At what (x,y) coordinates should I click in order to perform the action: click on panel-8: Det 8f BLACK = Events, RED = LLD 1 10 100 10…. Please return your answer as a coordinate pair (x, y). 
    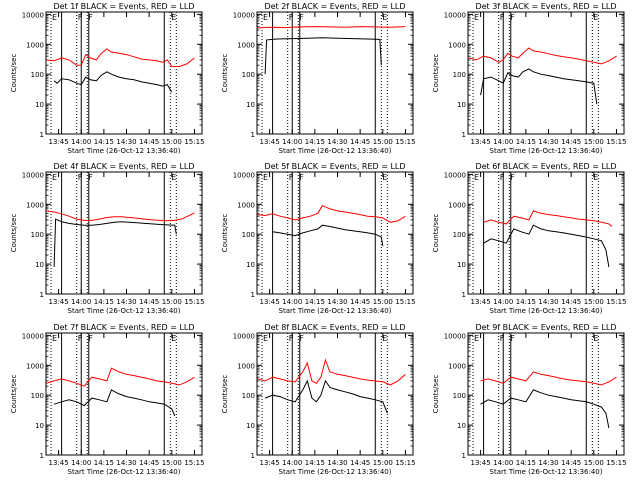
    Looking at the image, I should click on (318, 399).